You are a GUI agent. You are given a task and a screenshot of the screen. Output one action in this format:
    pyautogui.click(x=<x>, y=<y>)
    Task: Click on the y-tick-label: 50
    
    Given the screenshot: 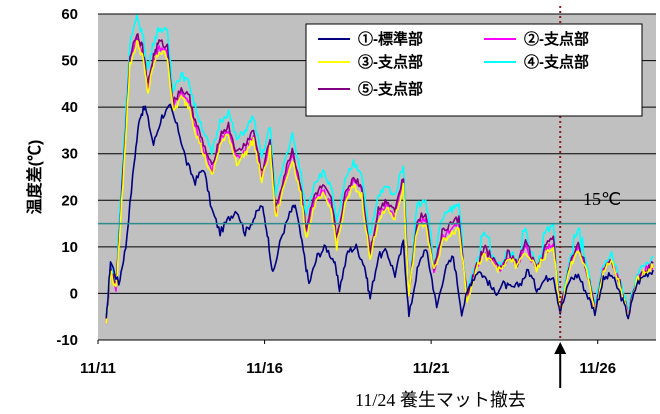 What is the action you would take?
    pyautogui.click(x=69, y=61)
    